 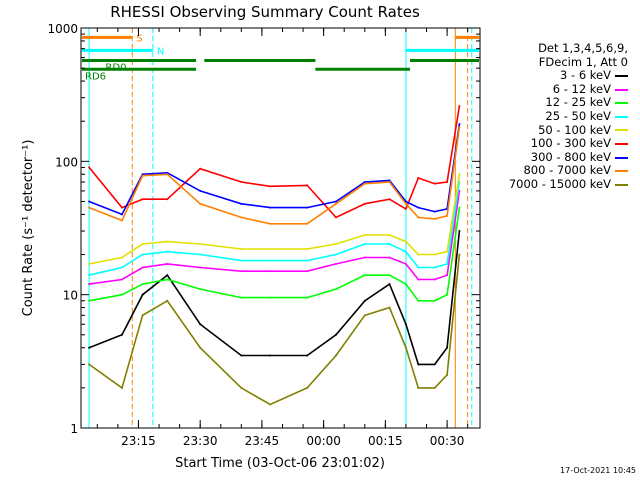 I want to click on x-axis-label: Start Time (03-Oct-06 23:01:02), so click(x=280, y=463).